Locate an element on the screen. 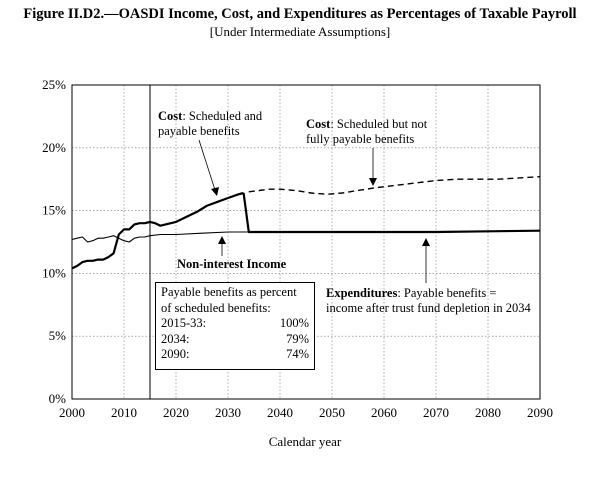 Image resolution: width=600 pixels, height=478 pixels. cost-scheduled-not-payable-label-line2: fully payable benefits is located at coordinates (360, 139).